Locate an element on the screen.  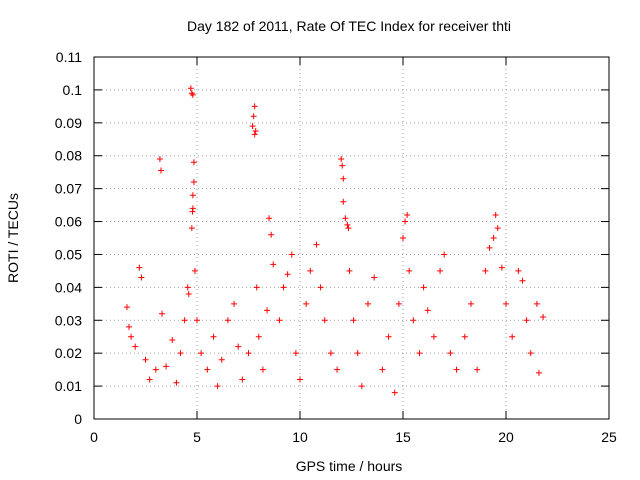
y-tick-label: 0.05 is located at coordinates (68, 254).